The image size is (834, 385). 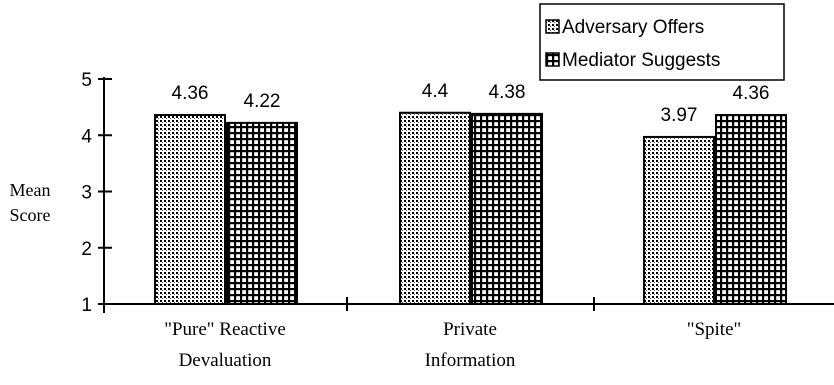 I want to click on y-axis-title: Mean, so click(x=30, y=190).